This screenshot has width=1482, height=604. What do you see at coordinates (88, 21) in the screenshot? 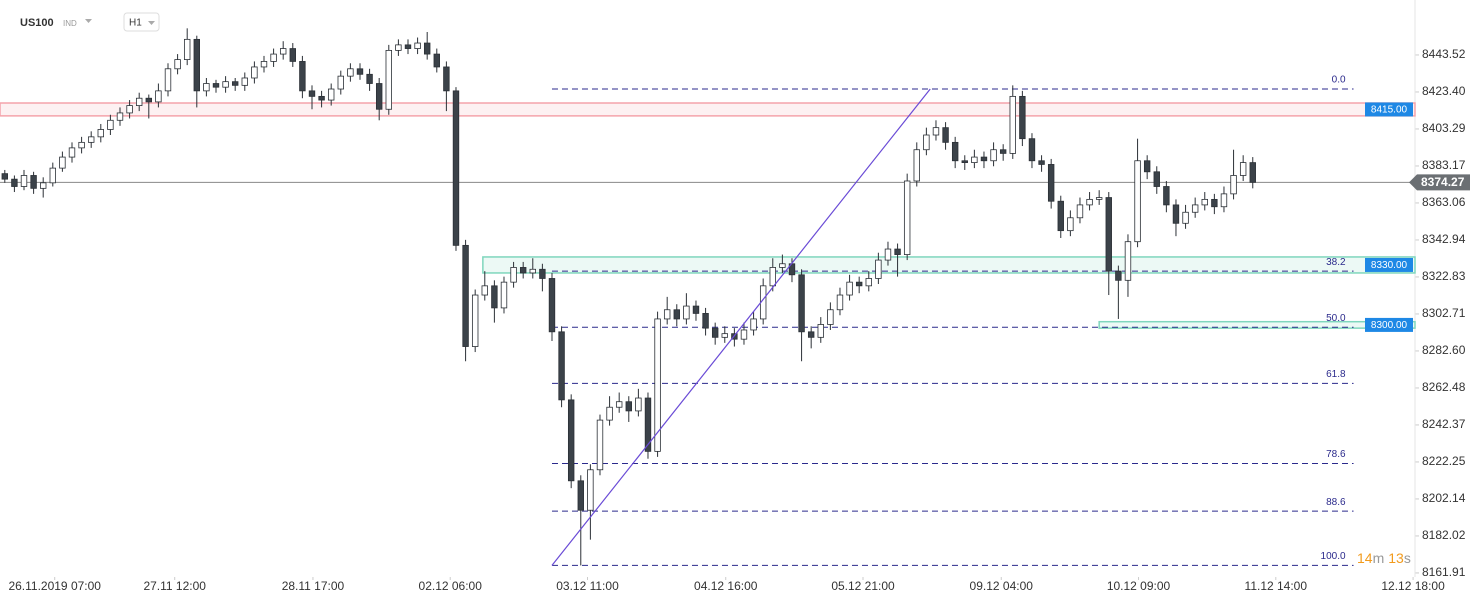
I see `symbol-dropdown` at bounding box center [88, 21].